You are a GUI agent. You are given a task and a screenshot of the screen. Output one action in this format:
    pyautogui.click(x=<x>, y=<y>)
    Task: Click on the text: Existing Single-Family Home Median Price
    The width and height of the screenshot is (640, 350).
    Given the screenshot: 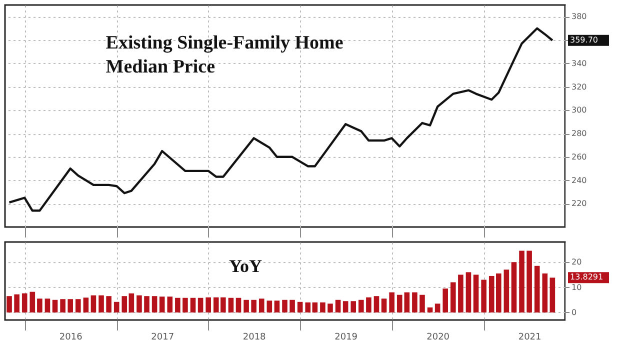 What is the action you would take?
    pyautogui.click(x=225, y=55)
    